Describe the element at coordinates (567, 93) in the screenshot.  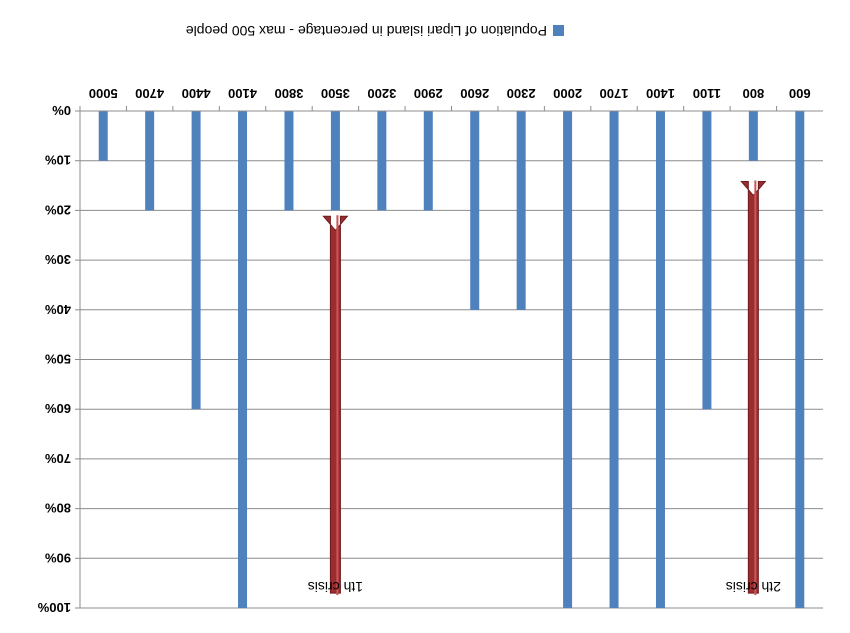
I see `x-tick-label: 2000` at that location.